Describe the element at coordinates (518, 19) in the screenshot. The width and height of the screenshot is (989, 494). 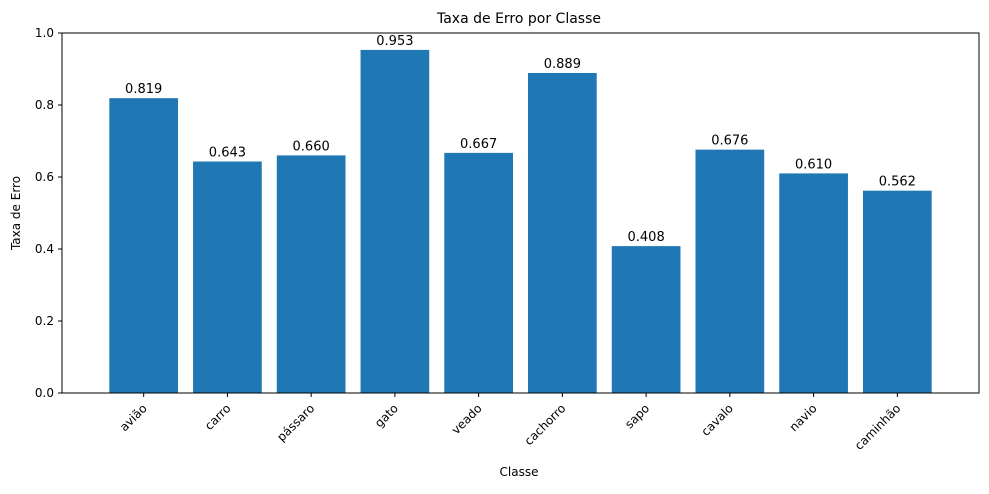
I see `chart-title: Taxa de Erro por Classe` at that location.